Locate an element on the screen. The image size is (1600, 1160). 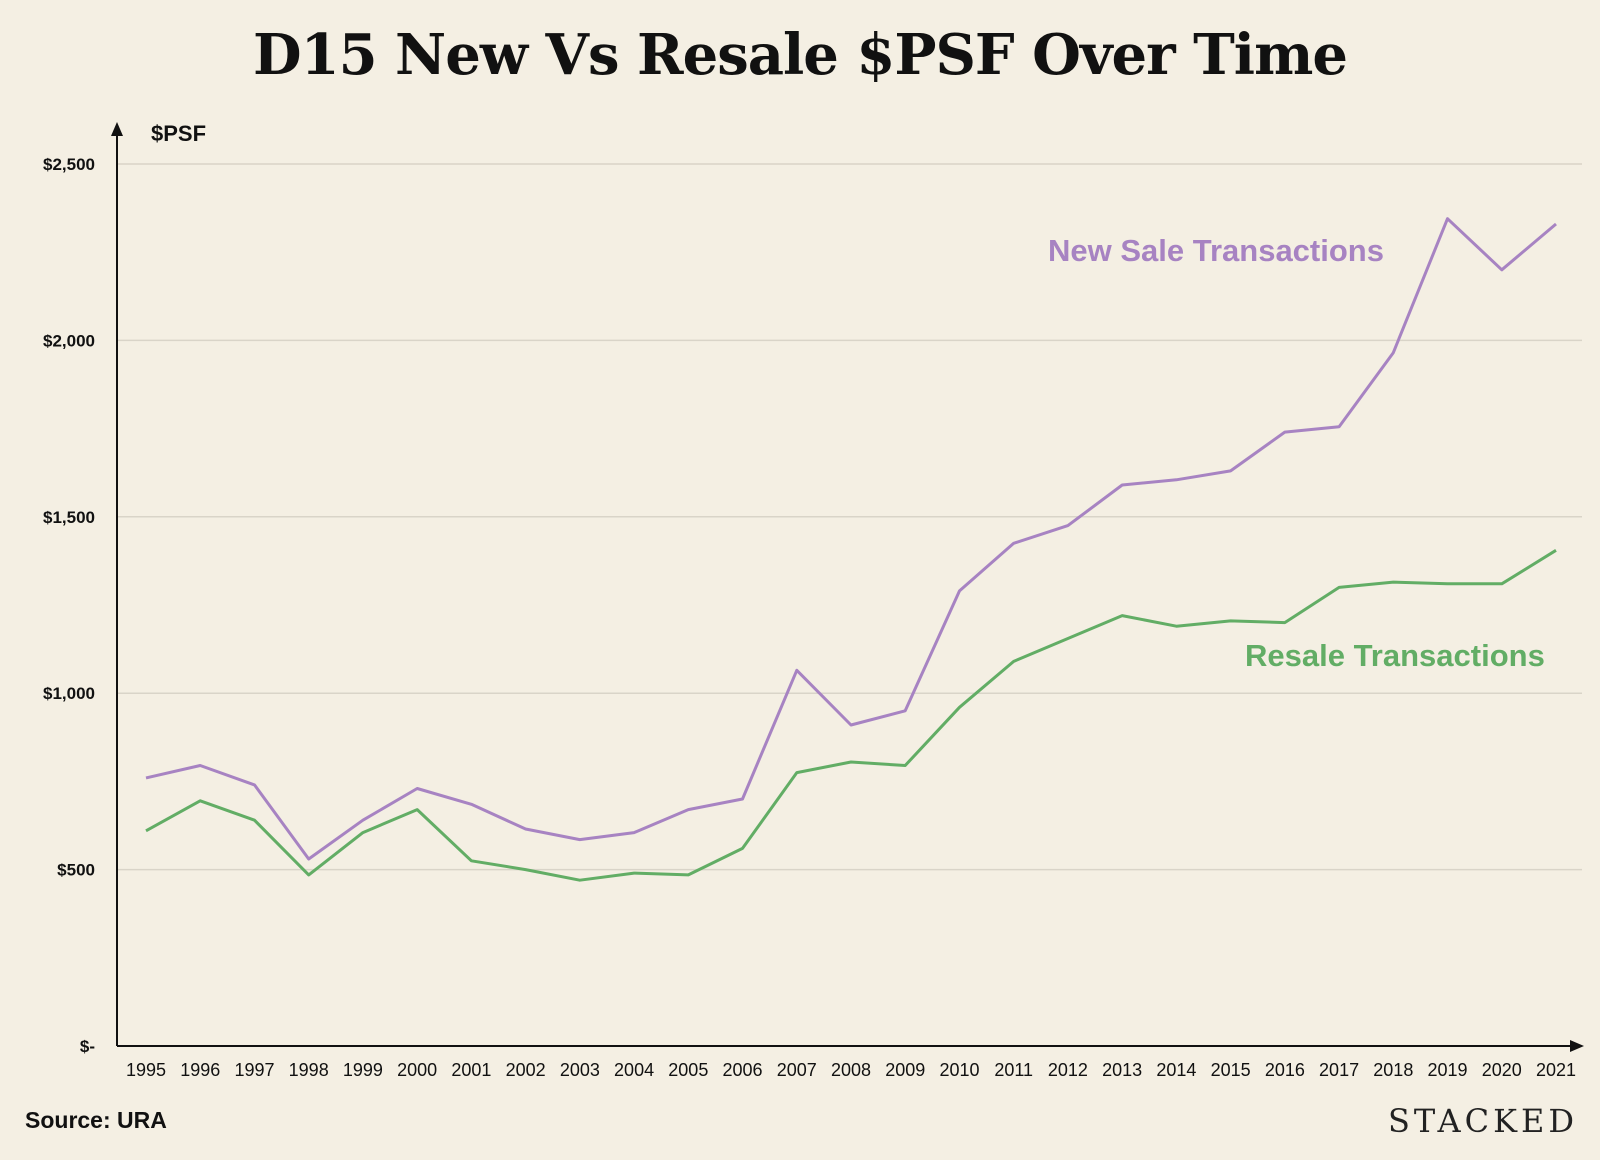
y-tick-label: $1,500 is located at coordinates (69, 517).